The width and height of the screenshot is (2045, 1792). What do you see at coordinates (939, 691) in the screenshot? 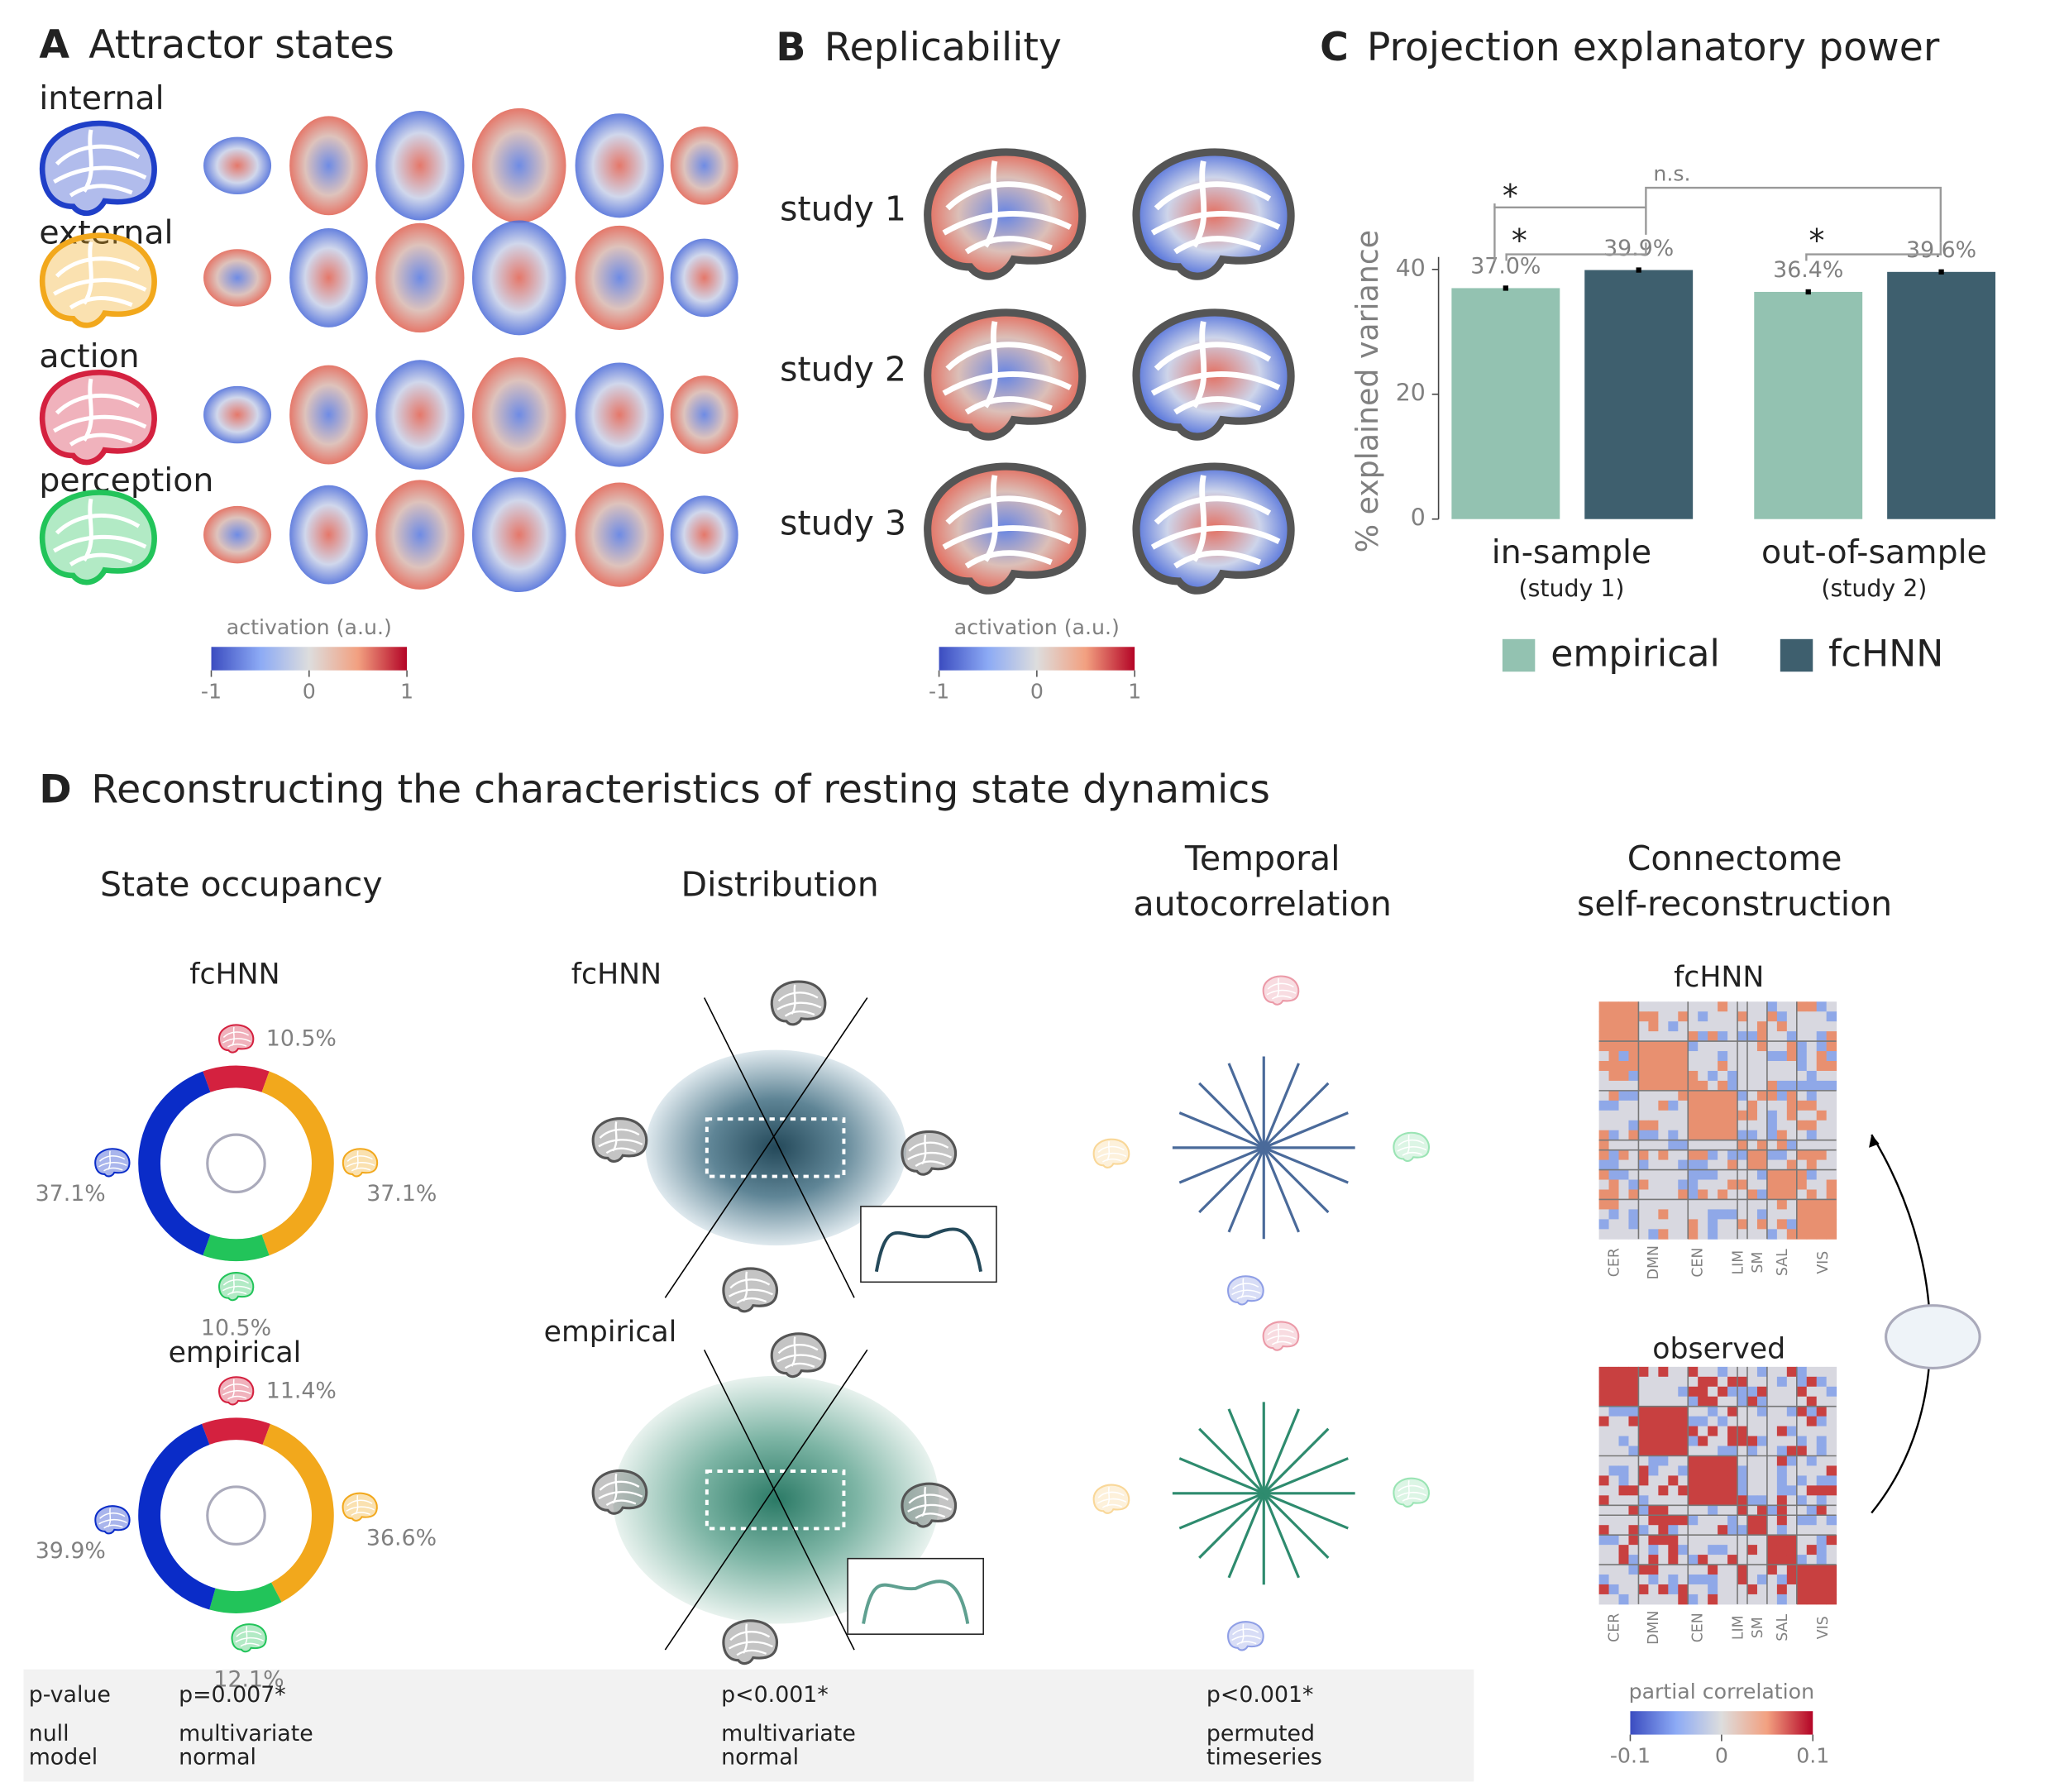
I see `colorbar-tick-label: -1` at bounding box center [939, 691].